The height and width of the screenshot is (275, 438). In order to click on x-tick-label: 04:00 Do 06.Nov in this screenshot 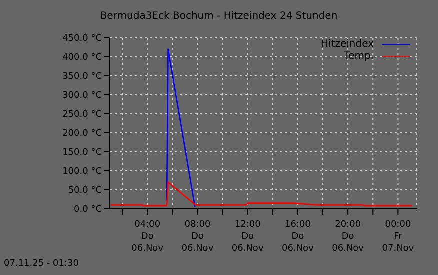, I will do `click(148, 237)`.